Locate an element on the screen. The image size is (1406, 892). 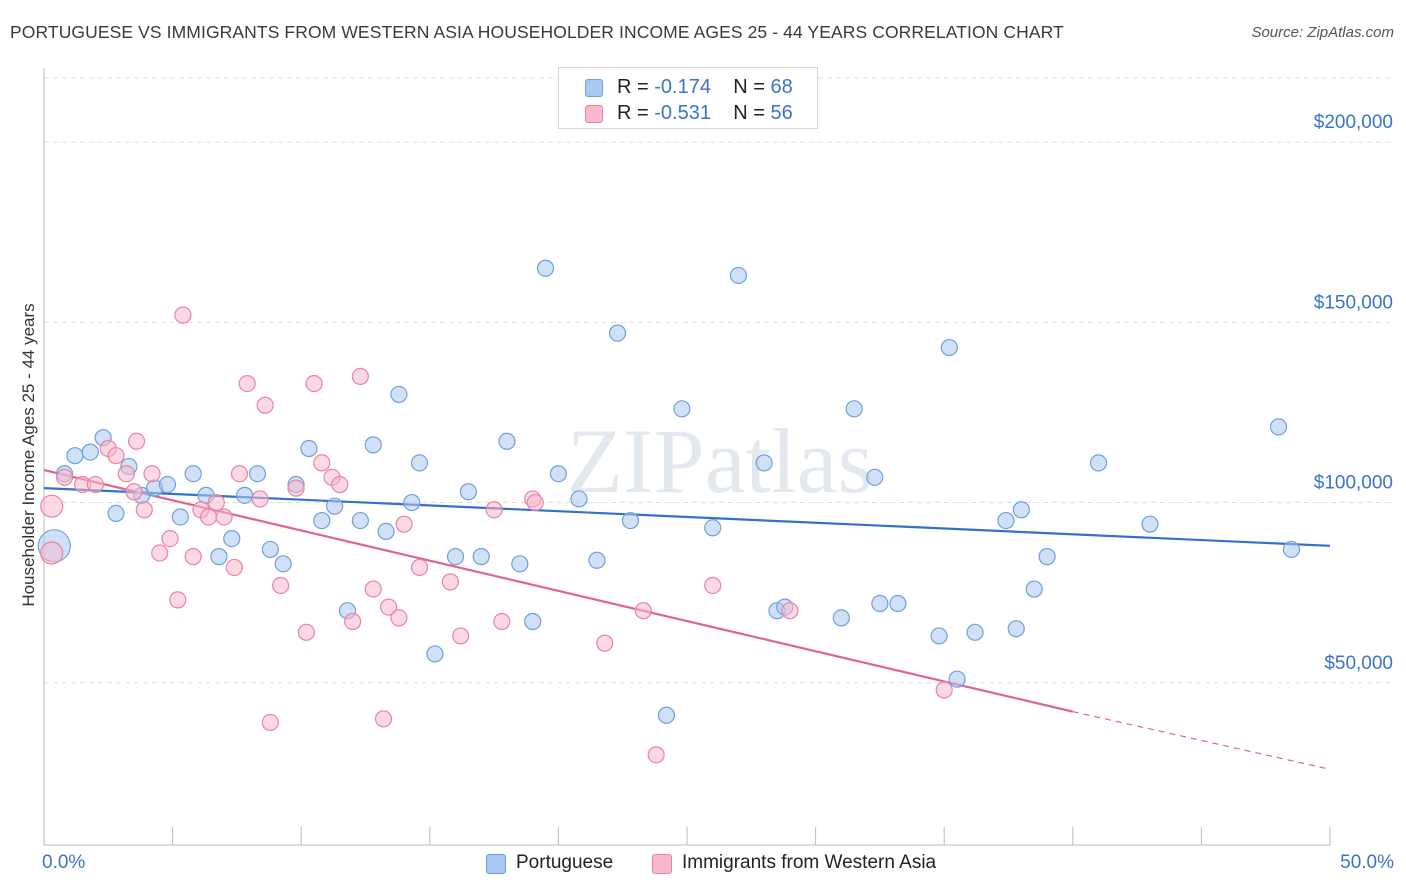
watermark: ZIPatlas is located at coordinates (720, 461).